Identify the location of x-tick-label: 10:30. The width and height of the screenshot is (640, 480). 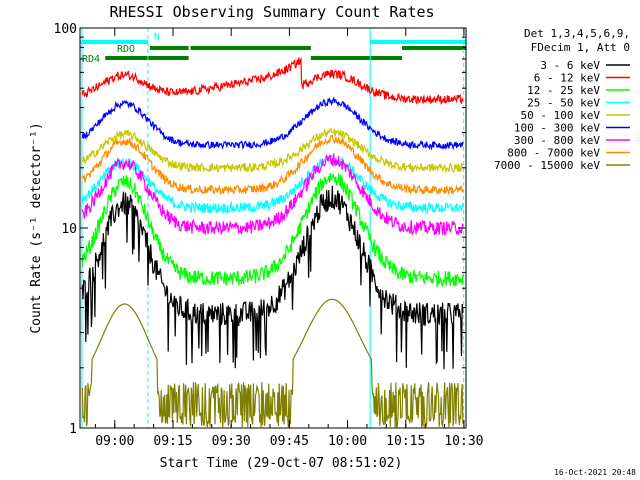
(463, 441).